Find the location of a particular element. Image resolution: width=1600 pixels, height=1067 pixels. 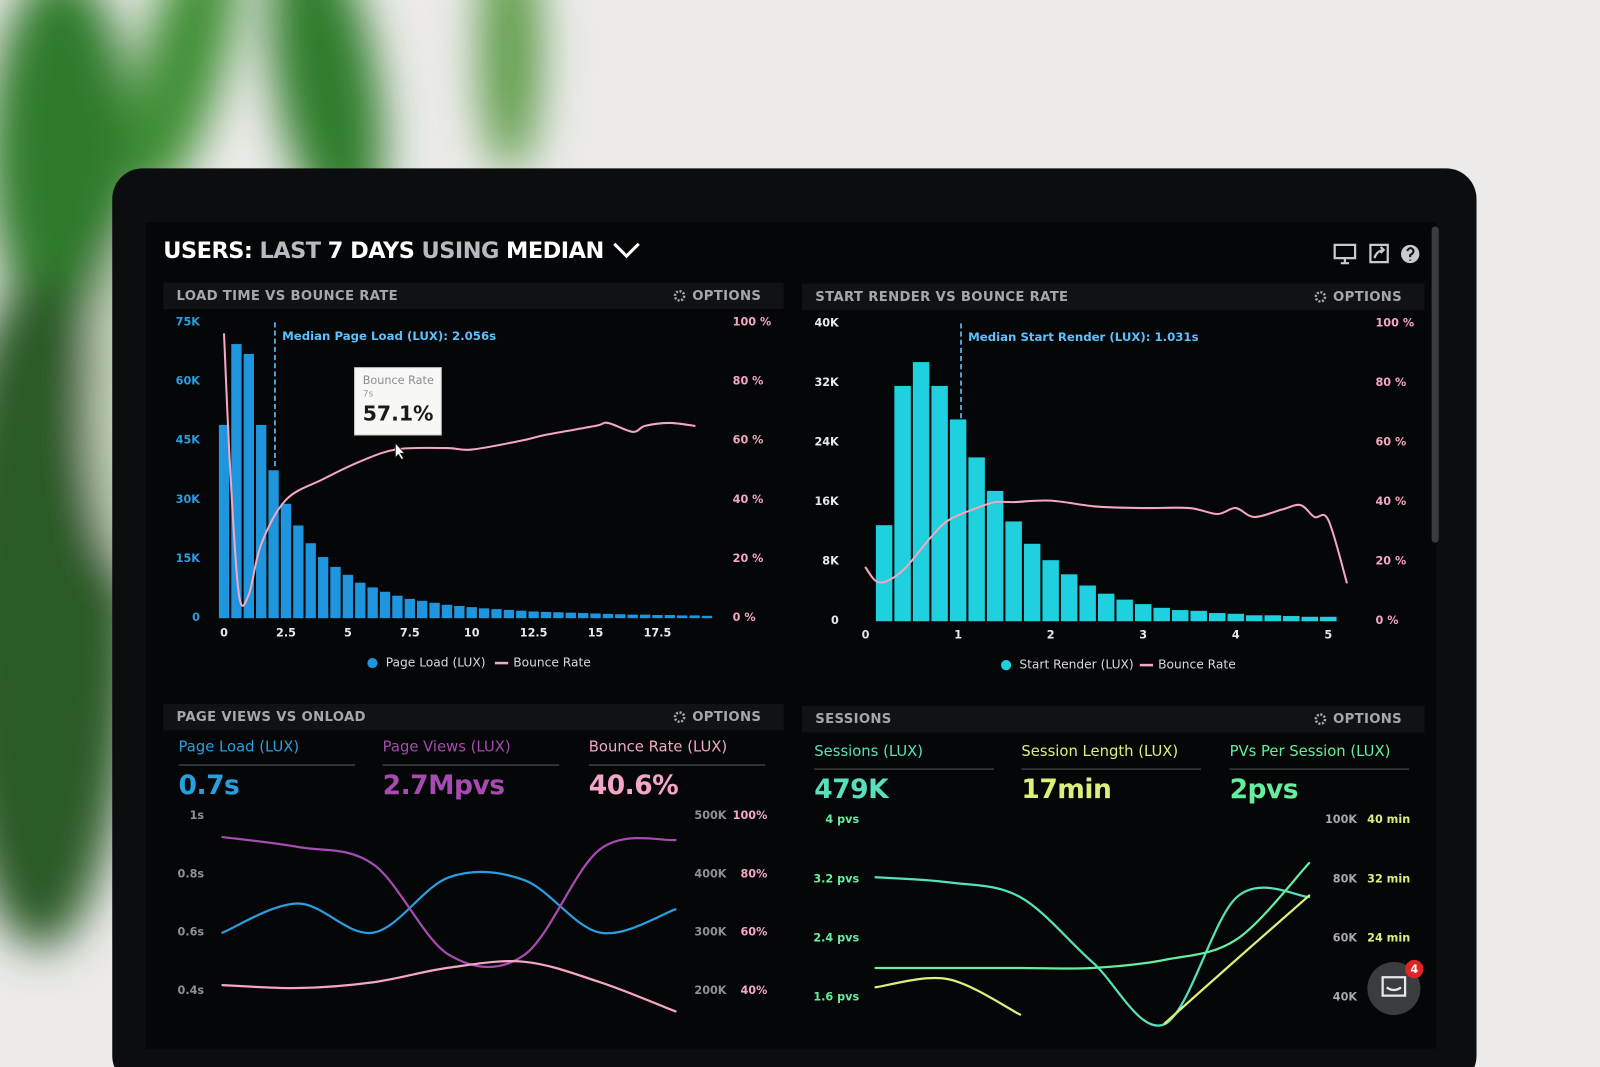

tooltip-x: 7s is located at coordinates (368, 394).